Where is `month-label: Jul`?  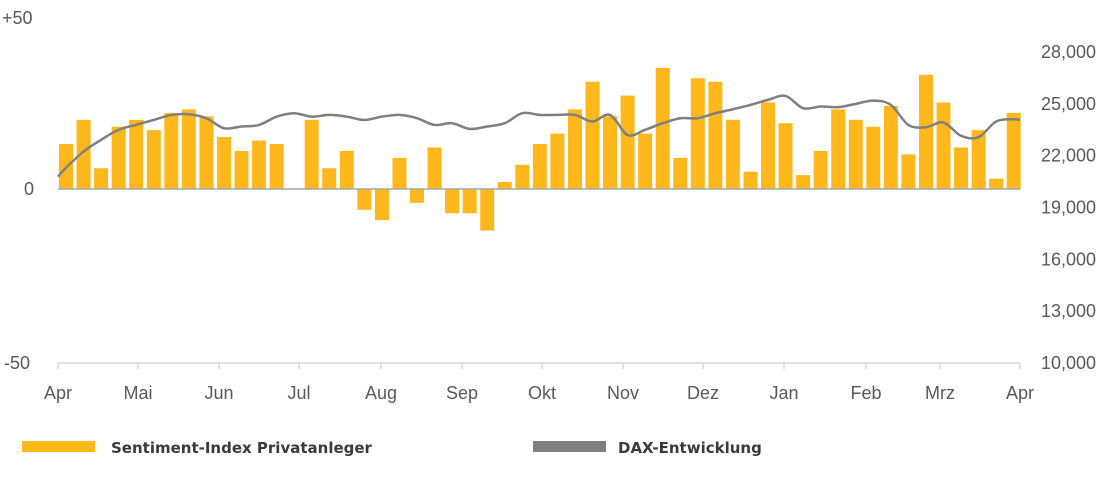 month-label: Jul is located at coordinates (298, 393).